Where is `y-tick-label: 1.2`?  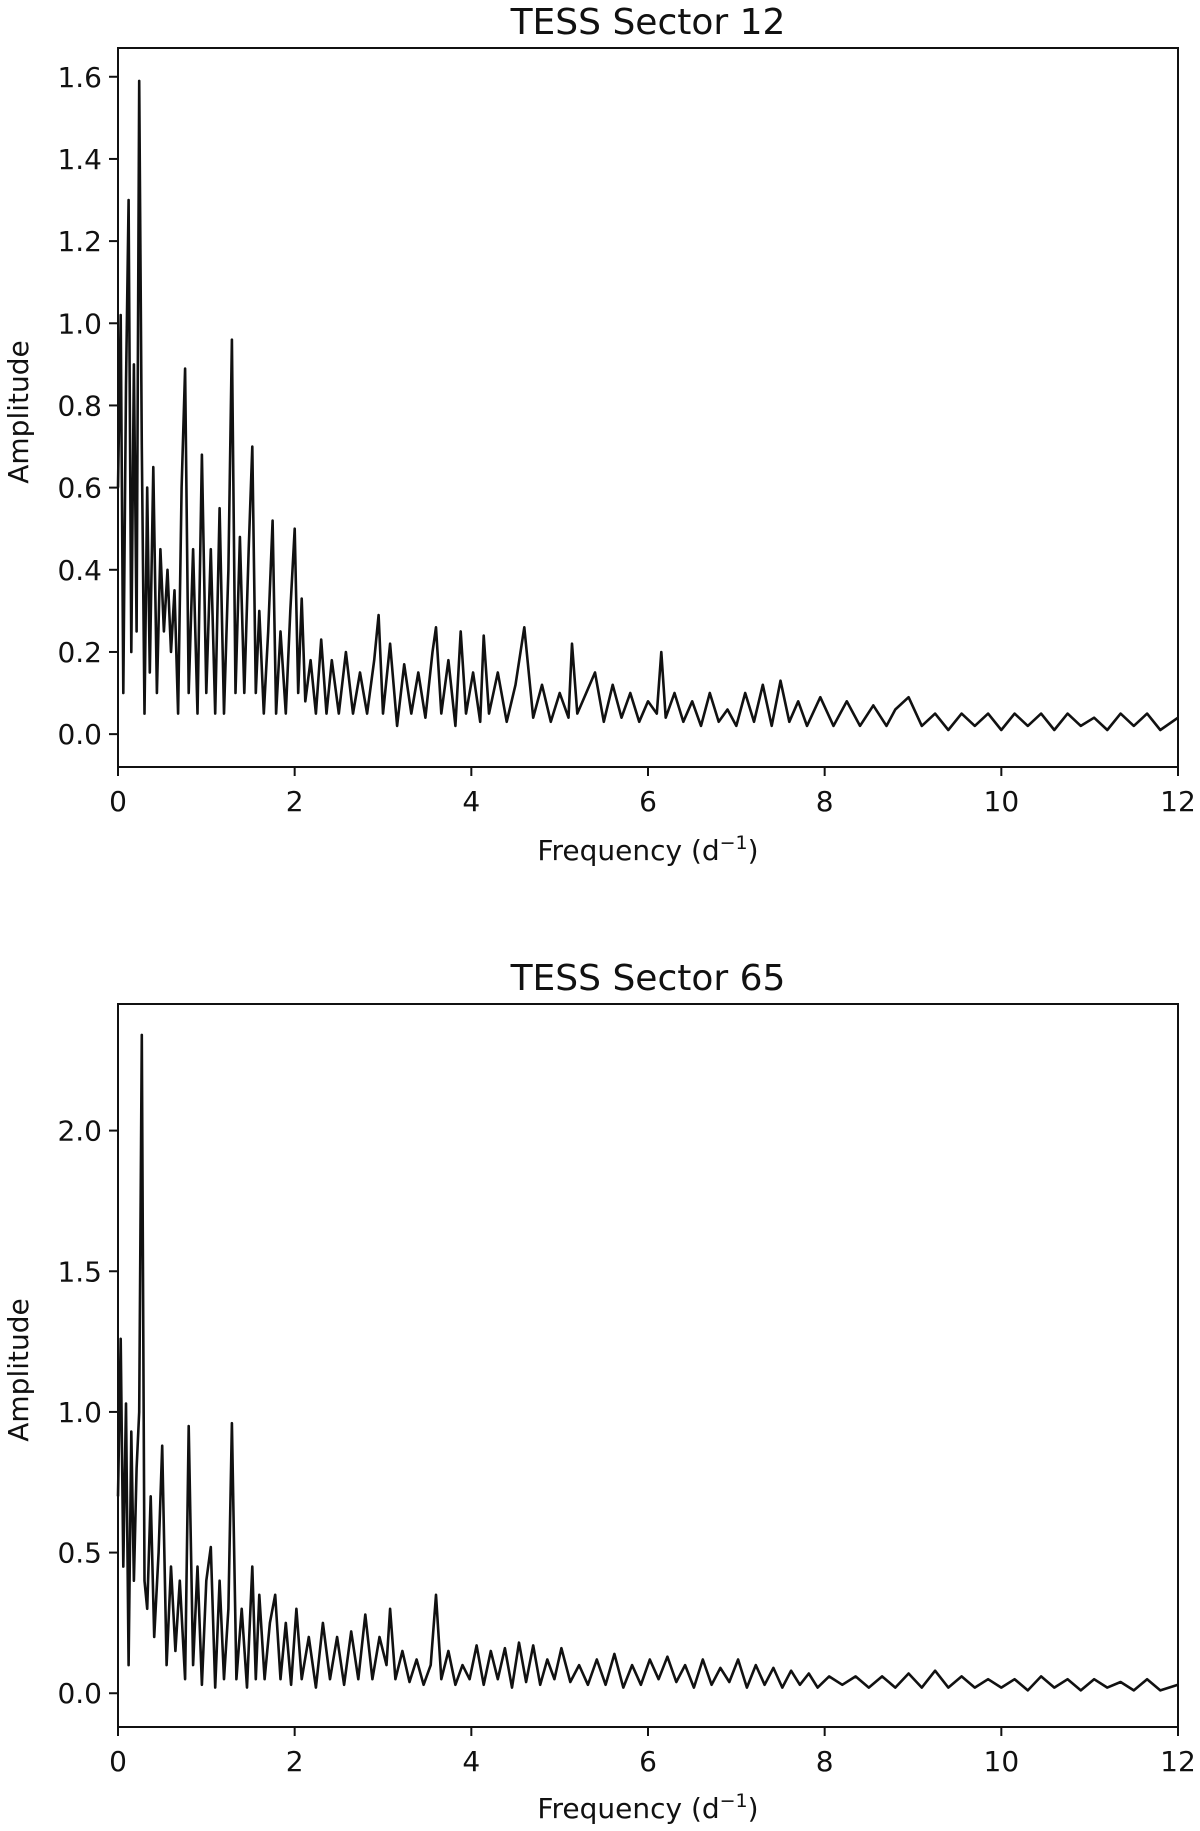 y-tick-label: 1.2 is located at coordinates (79, 241).